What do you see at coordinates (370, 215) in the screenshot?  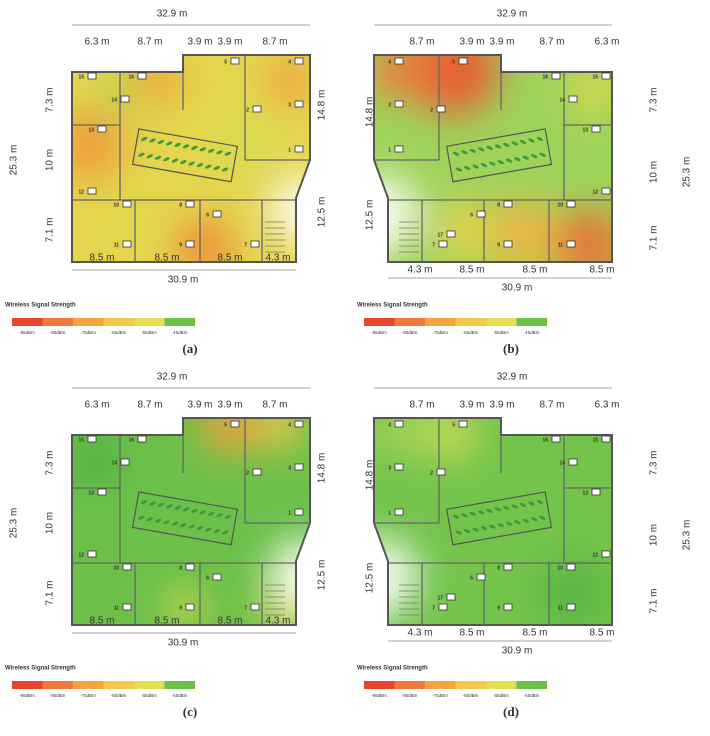 I see `dimension-label: 12.5 m` at bounding box center [370, 215].